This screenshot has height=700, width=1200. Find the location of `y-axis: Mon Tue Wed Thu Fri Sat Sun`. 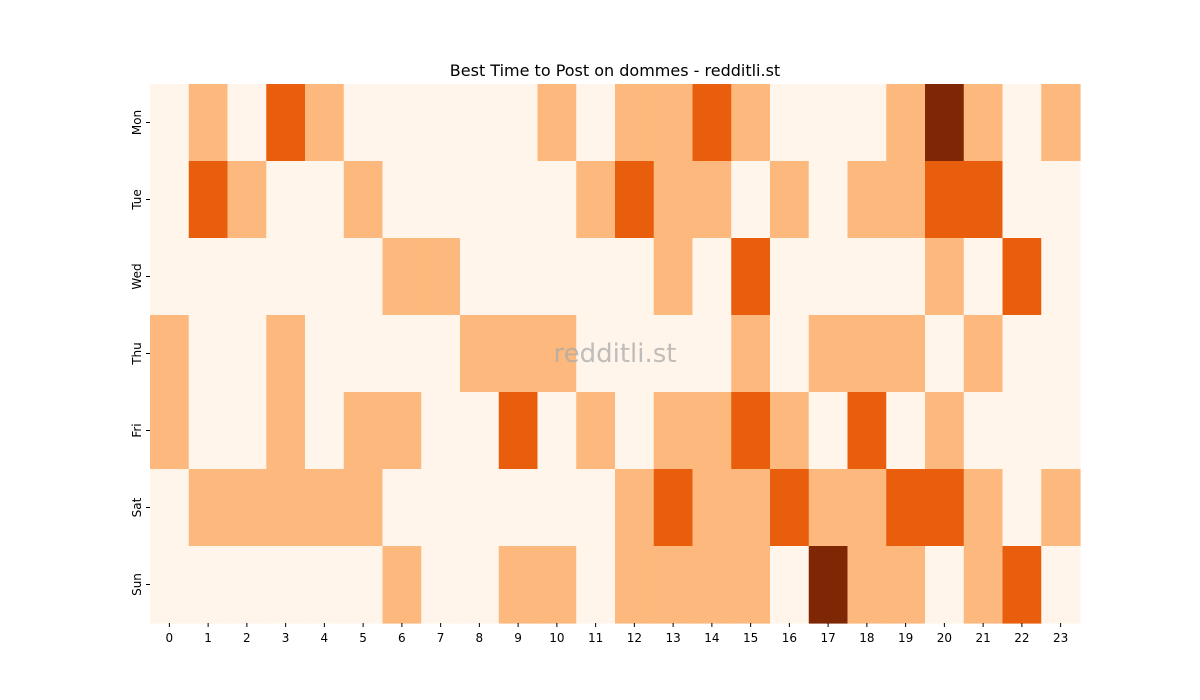

y-axis: Mon Tue Wed Thu Fri Sat Sun is located at coordinates (140, 353).